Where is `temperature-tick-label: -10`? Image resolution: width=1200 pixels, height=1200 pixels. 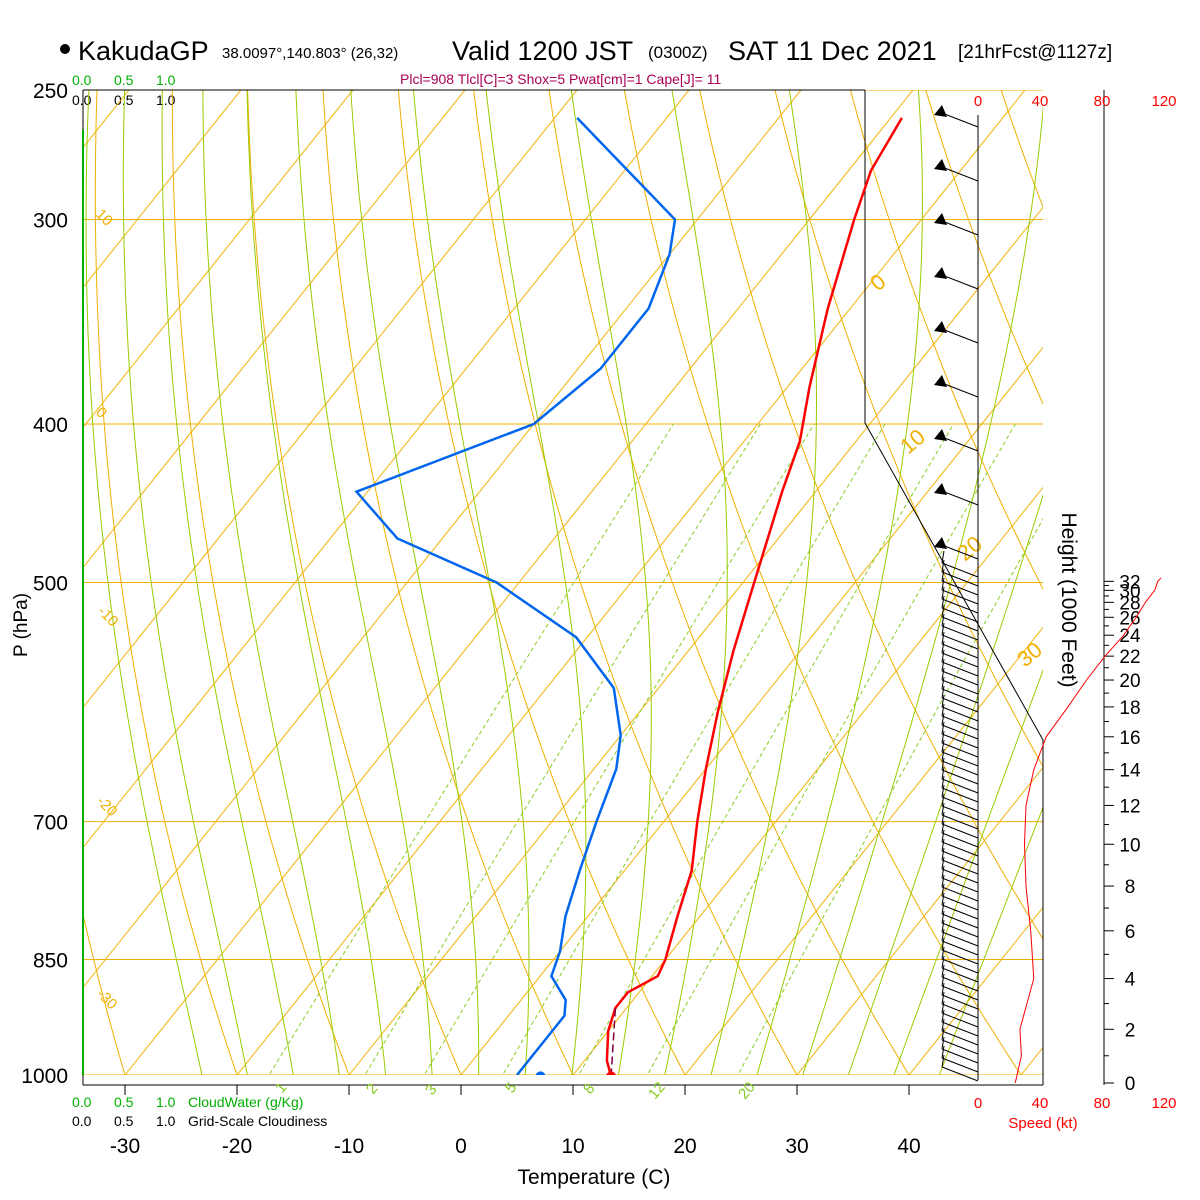 temperature-tick-label: -10 is located at coordinates (349, 1146).